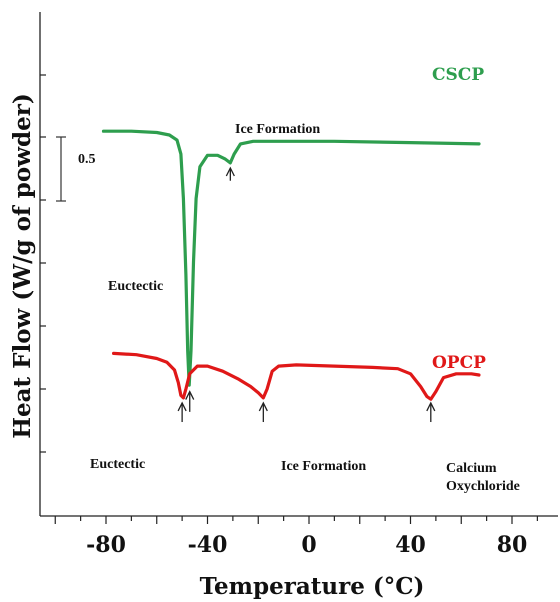  Describe the element at coordinates (87, 159) in the screenshot. I see `scale-bar-label: 0.5` at that location.